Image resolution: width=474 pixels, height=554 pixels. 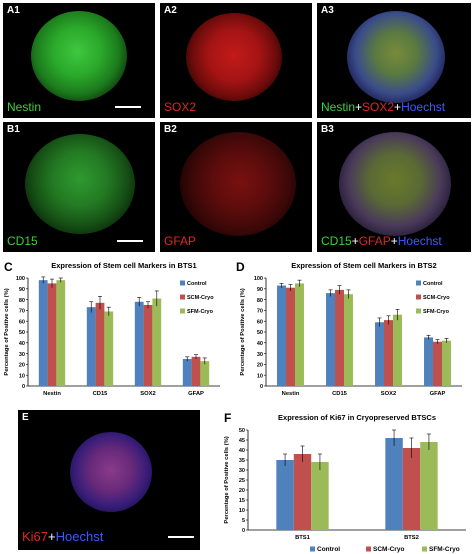 I want to click on chart-letter-d: D, so click(x=240, y=267).